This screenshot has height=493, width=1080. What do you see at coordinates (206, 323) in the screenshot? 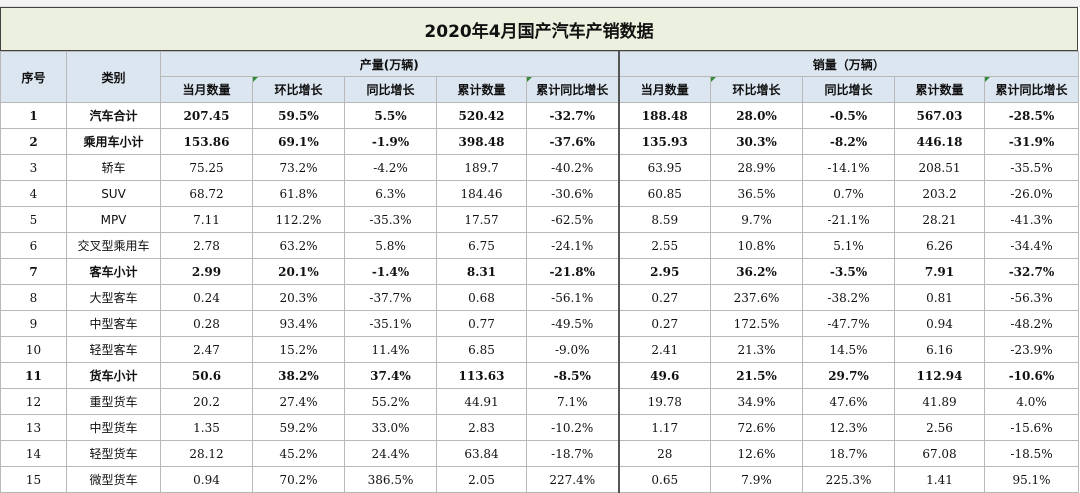
I see `cell-production-0: 0.28` at bounding box center [206, 323].